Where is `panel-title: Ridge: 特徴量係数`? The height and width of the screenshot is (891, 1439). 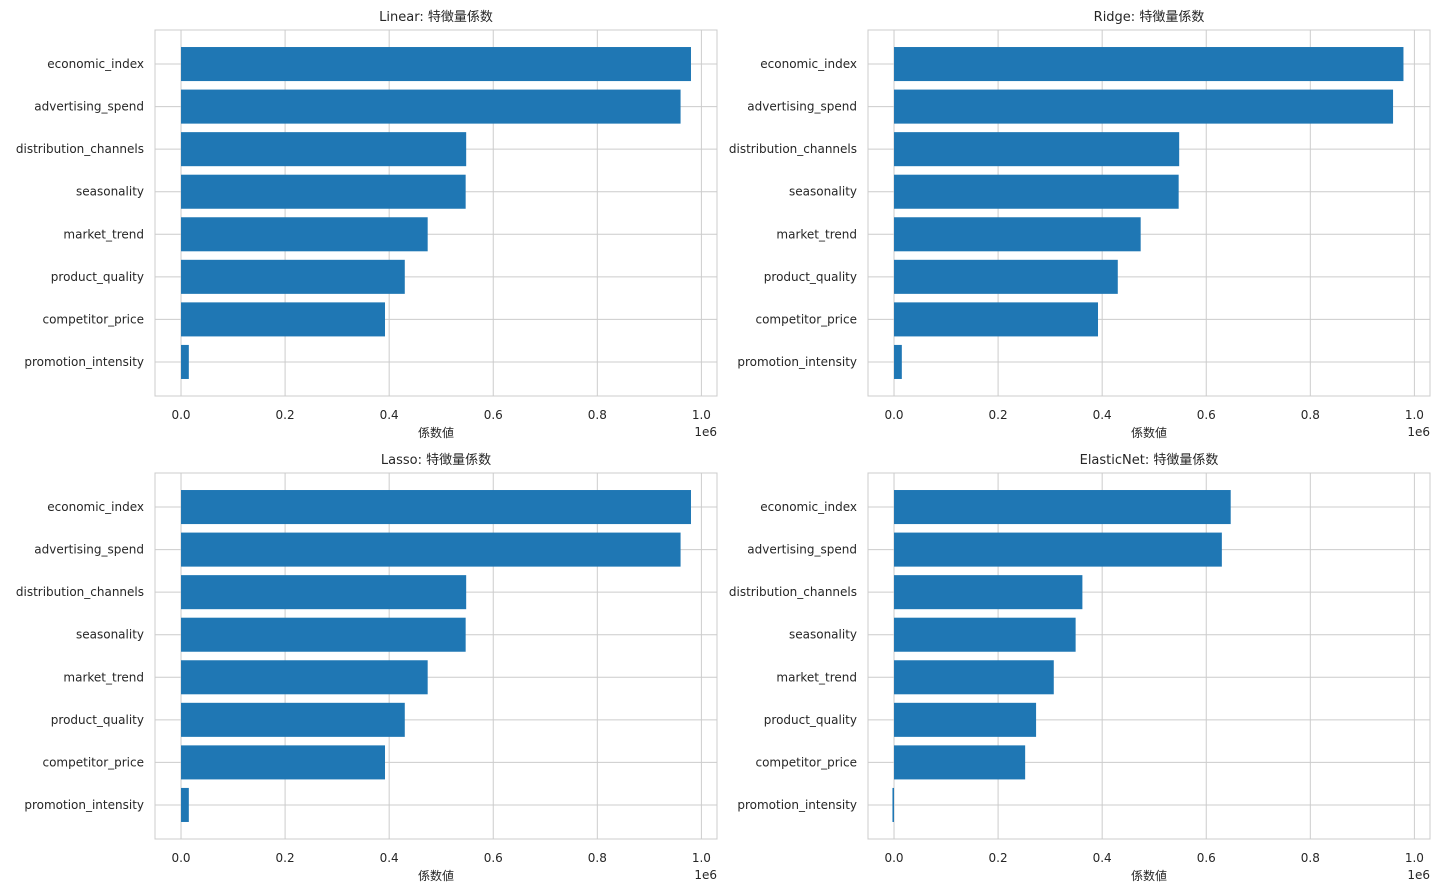 panel-title: Ridge: 特徴量係数 is located at coordinates (1149, 17).